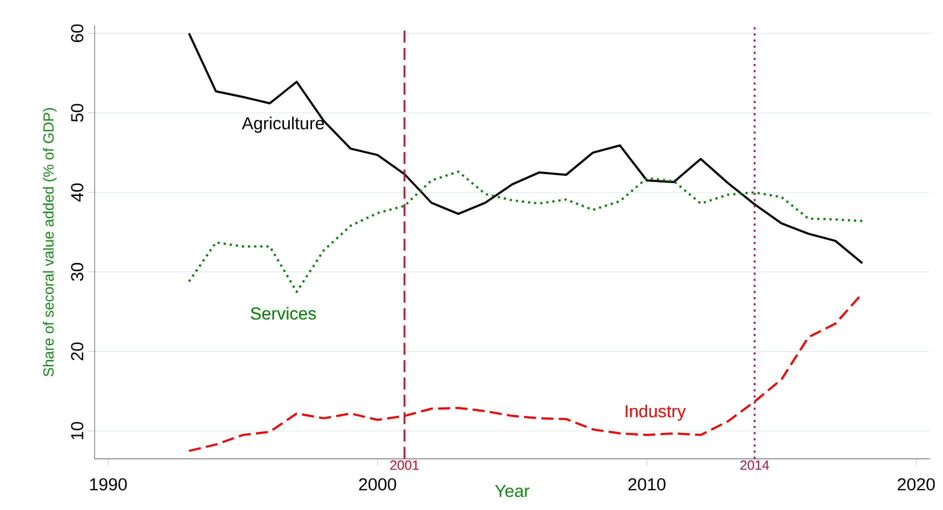 Image resolution: width=943 pixels, height=510 pixels. What do you see at coordinates (647, 484) in the screenshot?
I see `x-tick-label: 2010` at bounding box center [647, 484].